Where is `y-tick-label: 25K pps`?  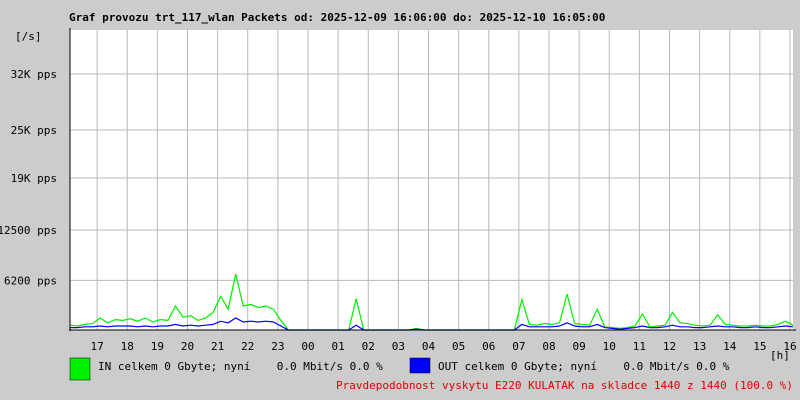 y-tick-label: 25K pps is located at coordinates (34, 130).